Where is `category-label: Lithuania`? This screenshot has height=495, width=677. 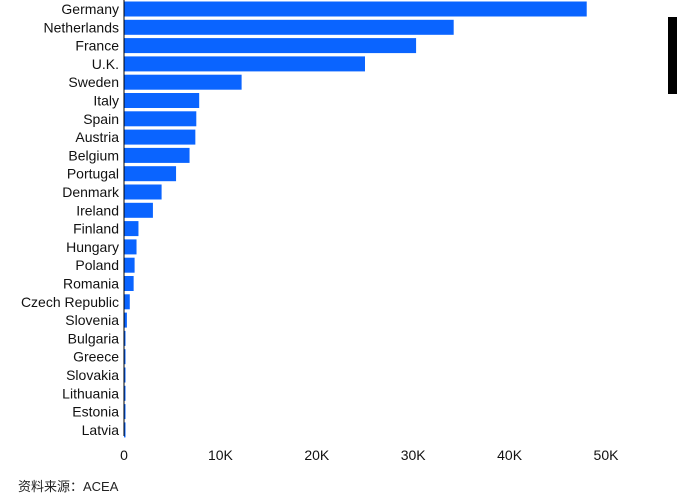 category-label: Lithuania is located at coordinates (90, 393).